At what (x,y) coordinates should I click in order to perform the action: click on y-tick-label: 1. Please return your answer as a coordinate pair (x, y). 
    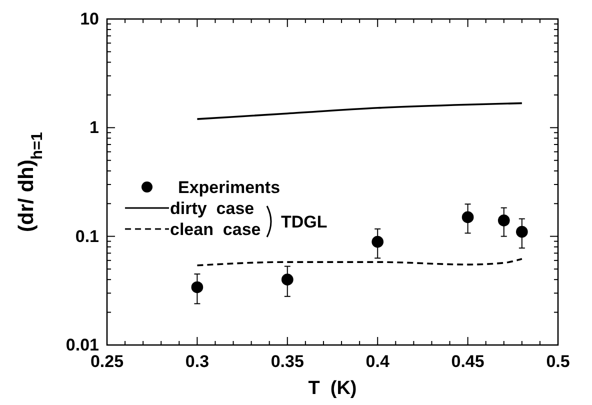
    Looking at the image, I should click on (94, 128).